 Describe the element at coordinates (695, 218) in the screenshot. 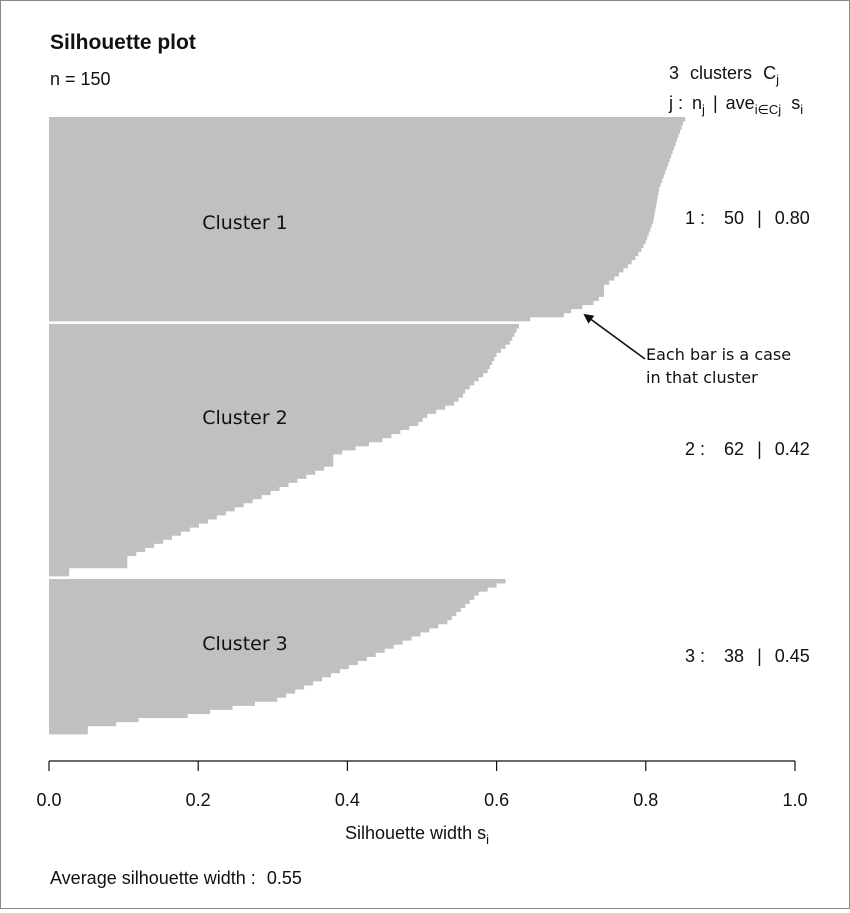

I see `cluster-1-j: 1 :` at that location.